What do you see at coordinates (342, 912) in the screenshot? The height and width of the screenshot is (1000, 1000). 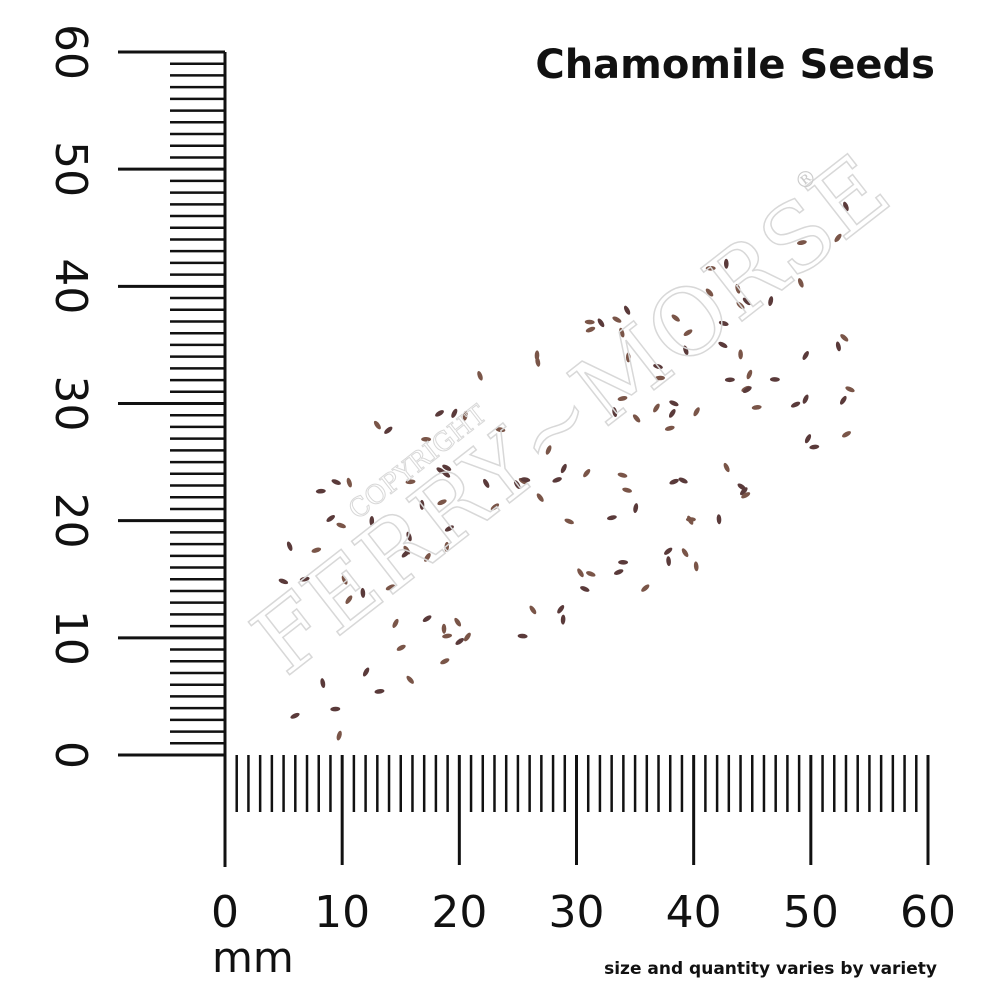 I see `x-ruler-label: 10` at bounding box center [342, 912].